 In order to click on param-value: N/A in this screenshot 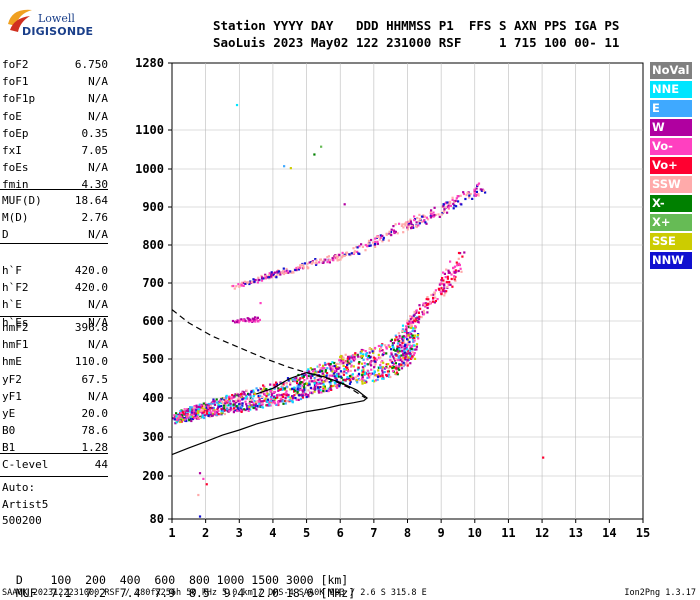, I will do `click(98, 82)`.